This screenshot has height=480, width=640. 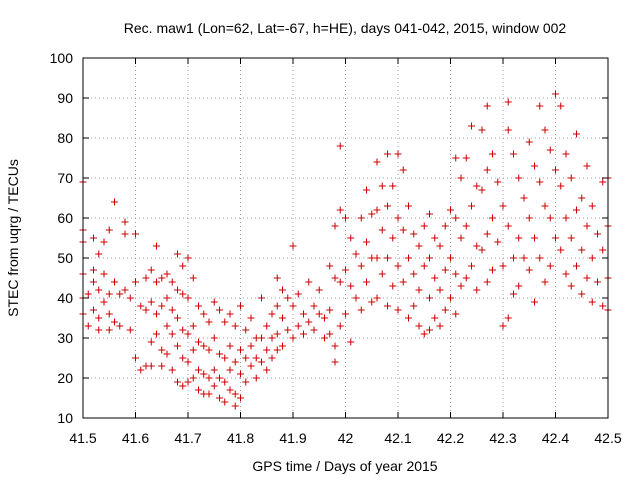 What do you see at coordinates (65, 298) in the screenshot?
I see `y-tick-label: 40` at bounding box center [65, 298].